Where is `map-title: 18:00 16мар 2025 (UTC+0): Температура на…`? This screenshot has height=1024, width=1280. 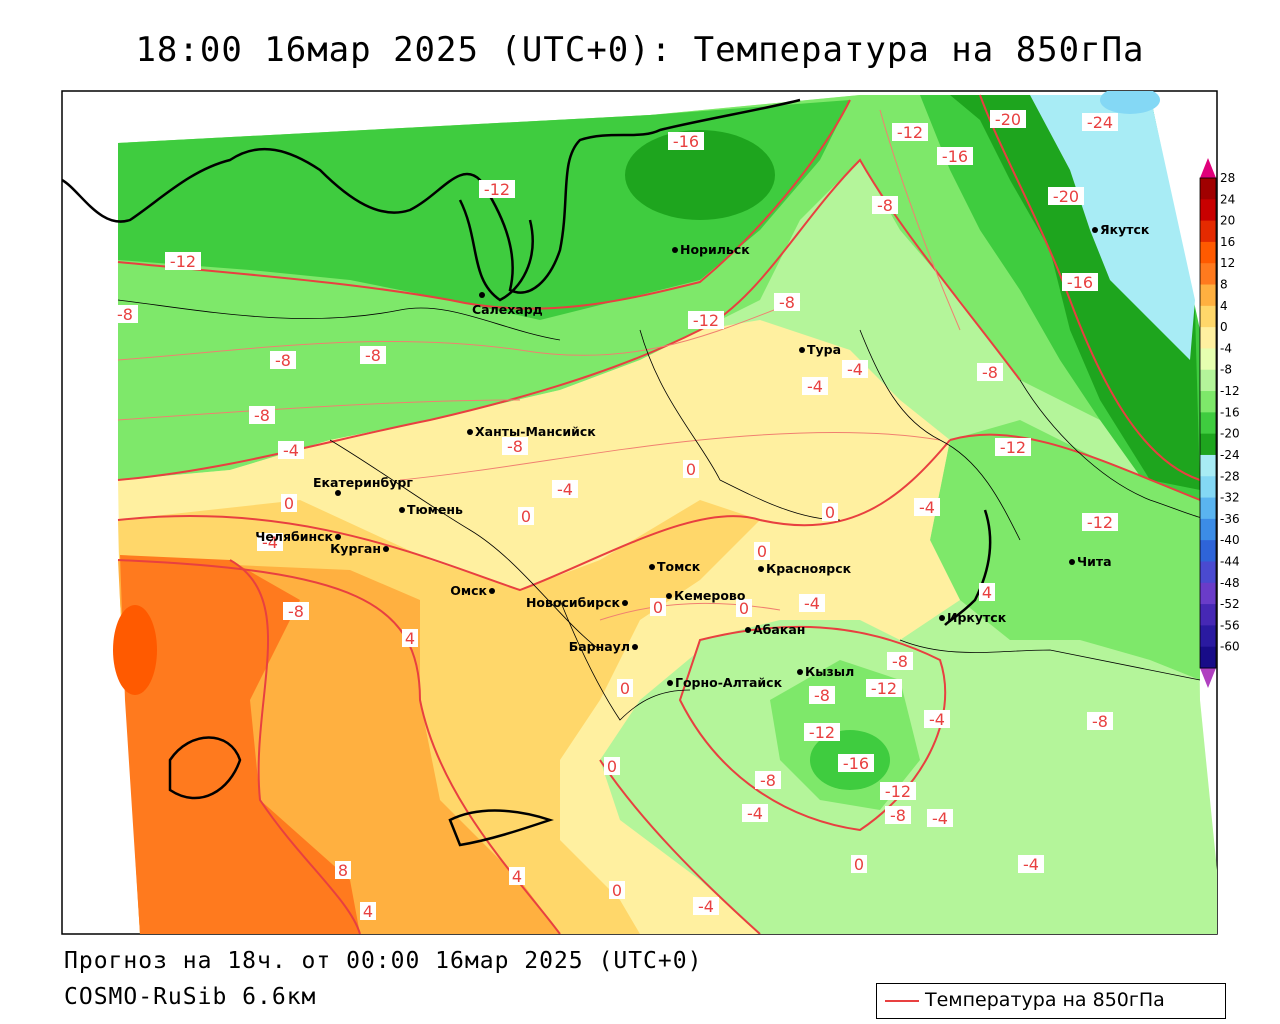 map-title: 18:00 16мар 2025 (UTC+0): Температура на… is located at coordinates (640, 50).